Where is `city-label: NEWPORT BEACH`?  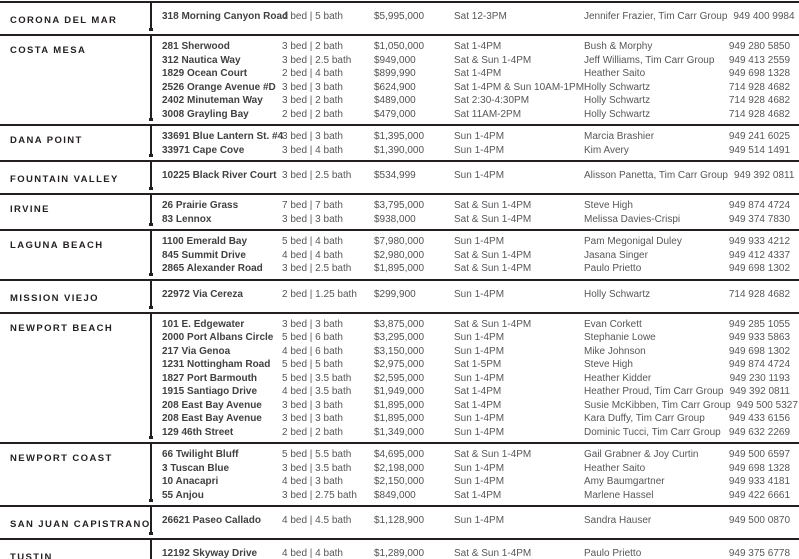
city-label: NEWPORT BEACH is located at coordinates (62, 328).